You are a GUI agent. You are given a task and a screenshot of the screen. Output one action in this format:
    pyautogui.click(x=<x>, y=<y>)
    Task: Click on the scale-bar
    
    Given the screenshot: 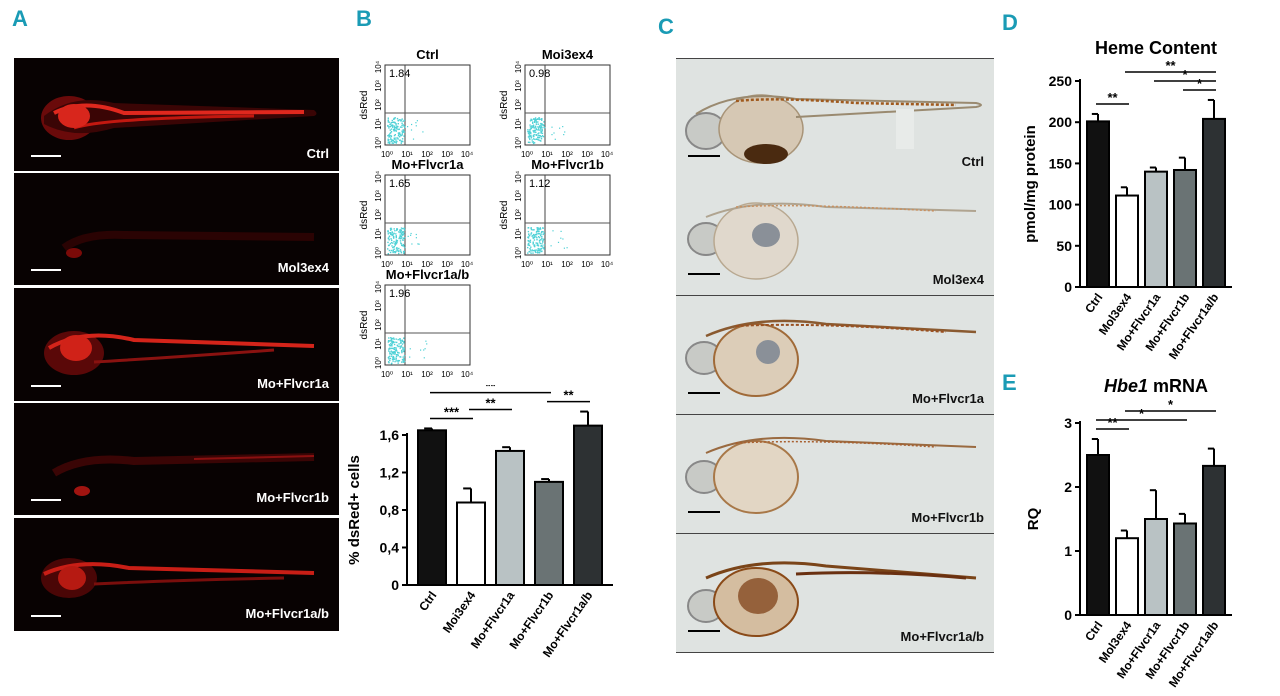 What is the action you would take?
    pyautogui.click(x=46, y=616)
    